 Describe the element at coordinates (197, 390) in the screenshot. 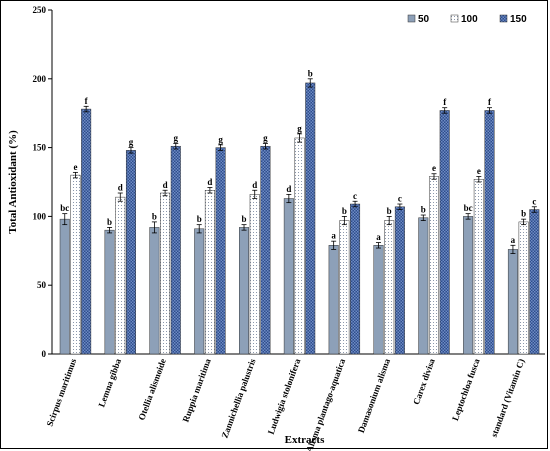

I see `category-label: Ruppia maritima` at that location.